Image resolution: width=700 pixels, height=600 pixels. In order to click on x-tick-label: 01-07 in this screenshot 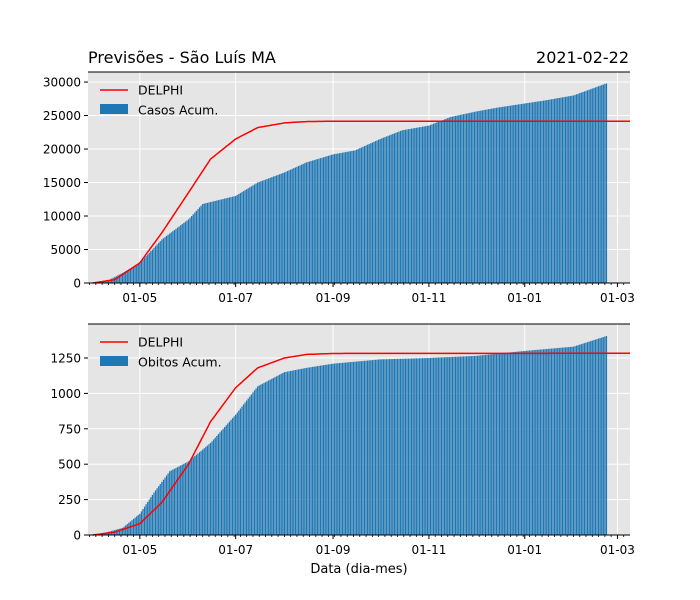, I will do `click(235, 298)`.